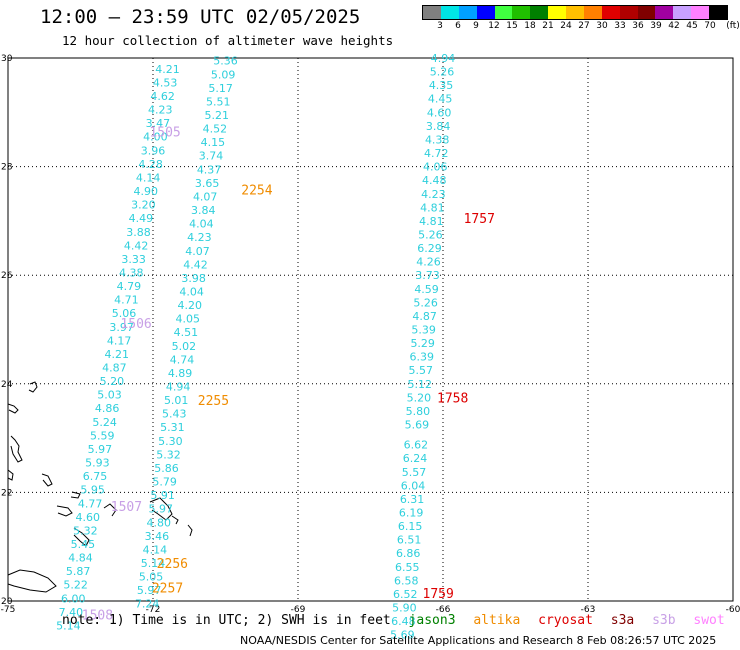 The width and height of the screenshot is (740, 650). What do you see at coordinates (620, 26) in the screenshot?
I see `colorbar-tick-label: 33` at bounding box center [620, 26].